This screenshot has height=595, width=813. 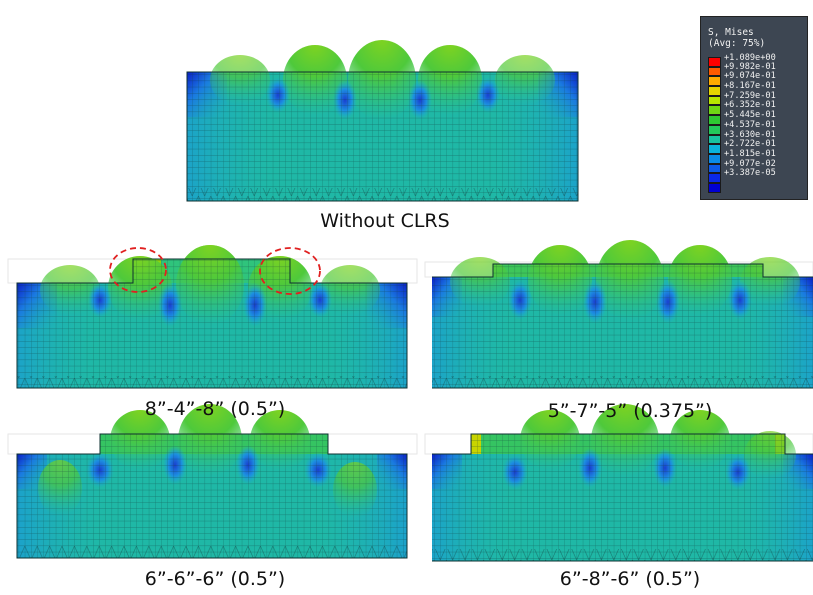 I want to click on legend-row: +6.352e-01, so click(x=742, y=108).